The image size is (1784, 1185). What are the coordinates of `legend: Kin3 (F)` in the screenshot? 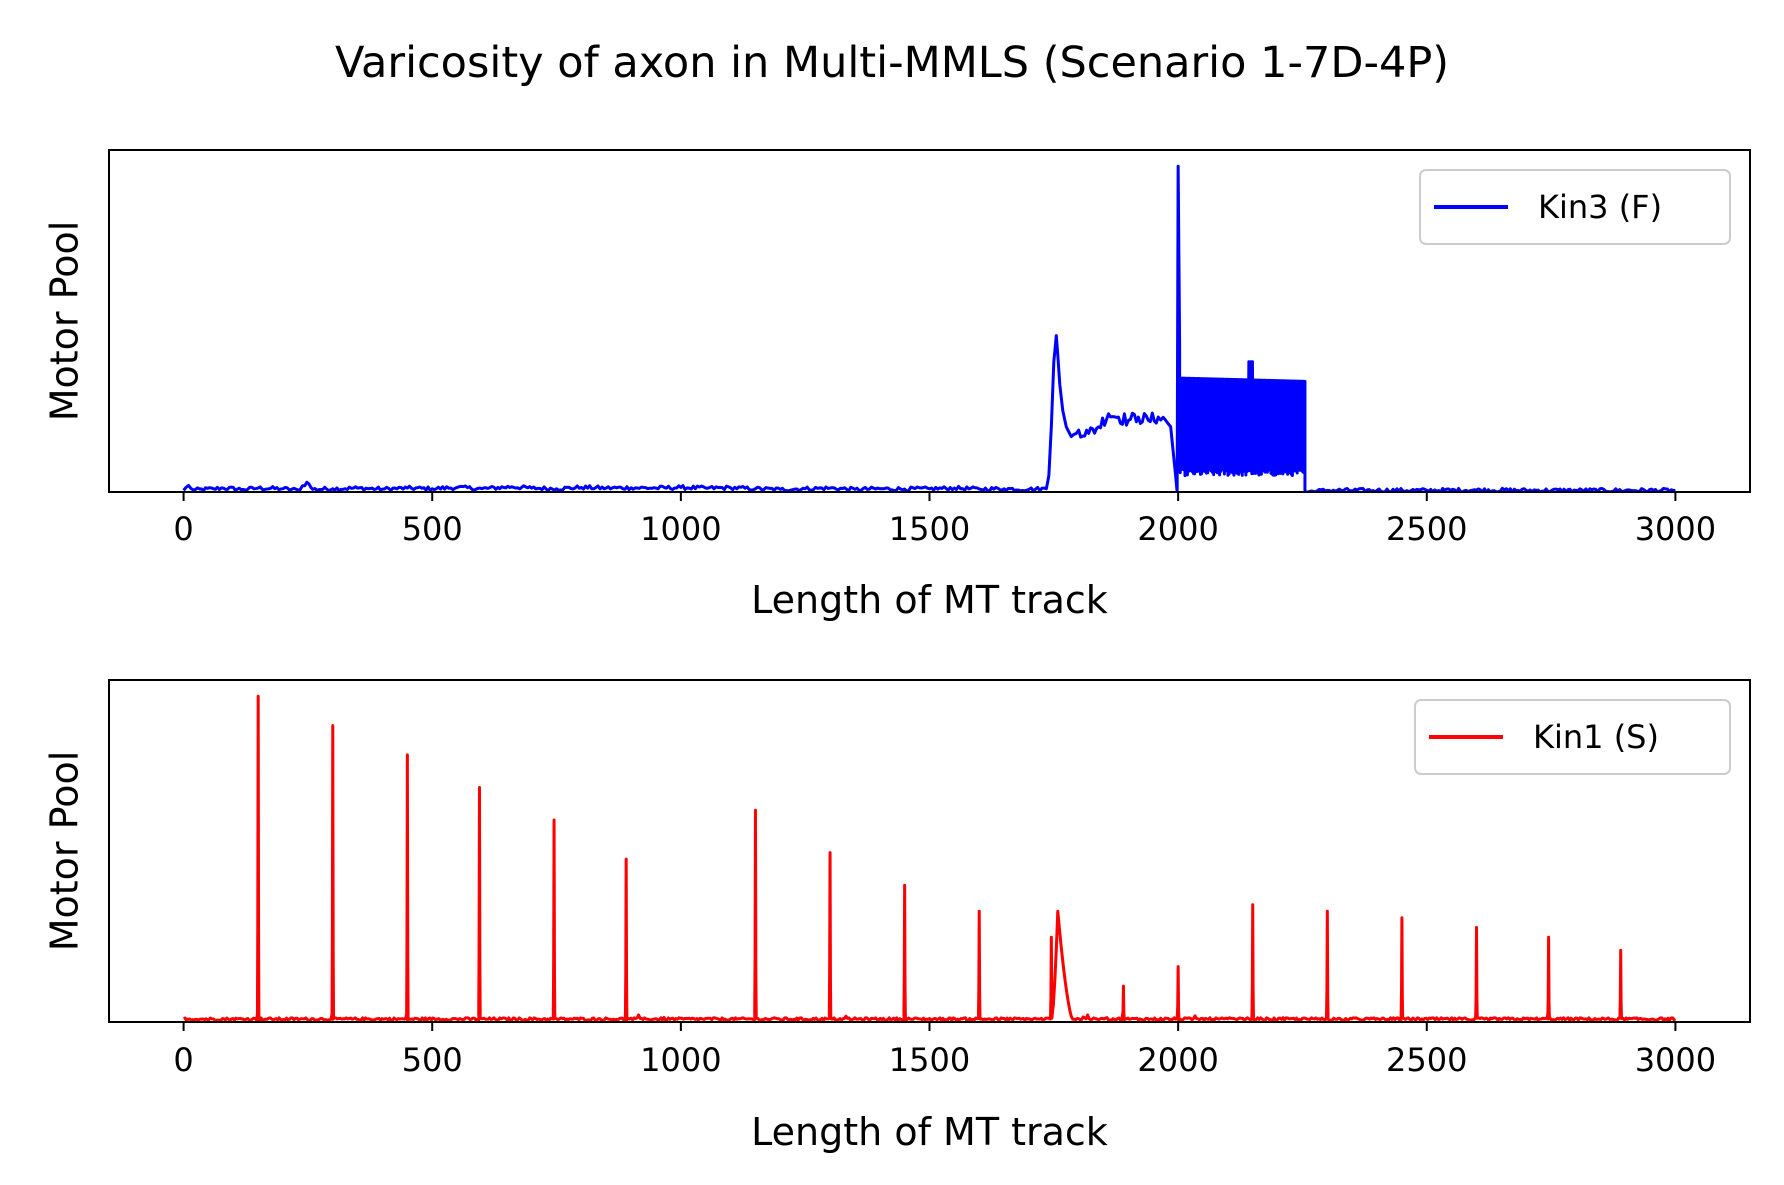 It's located at (1575, 207).